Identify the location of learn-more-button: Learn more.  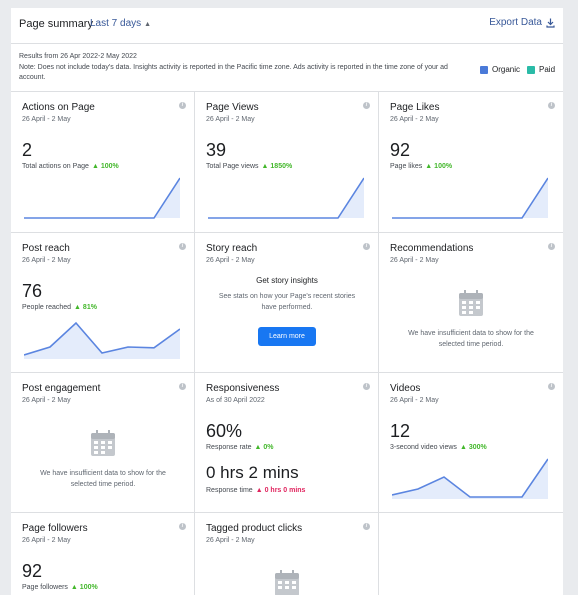
(287, 336).